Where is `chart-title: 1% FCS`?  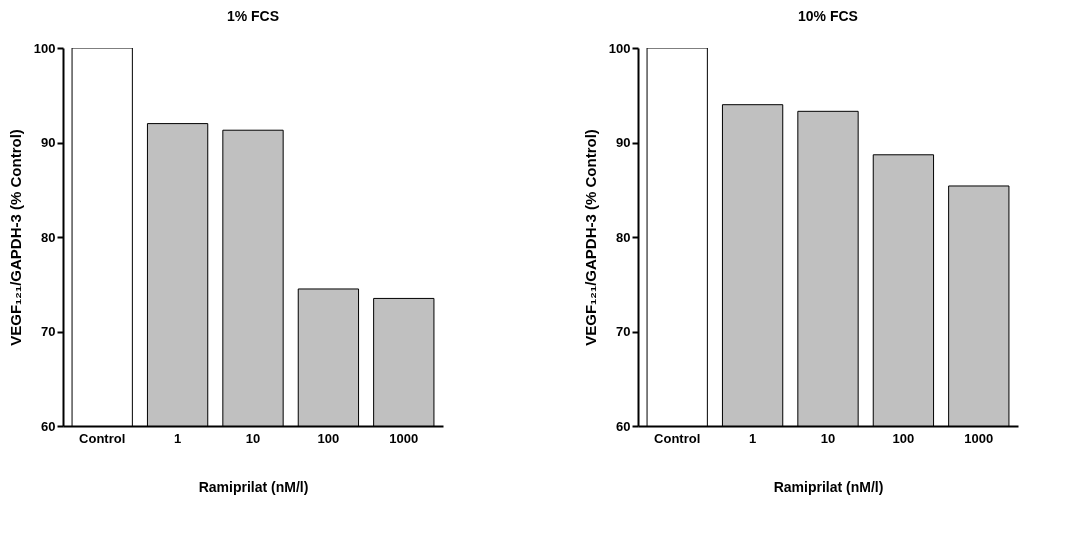 chart-title: 1% FCS is located at coordinates (253, 16).